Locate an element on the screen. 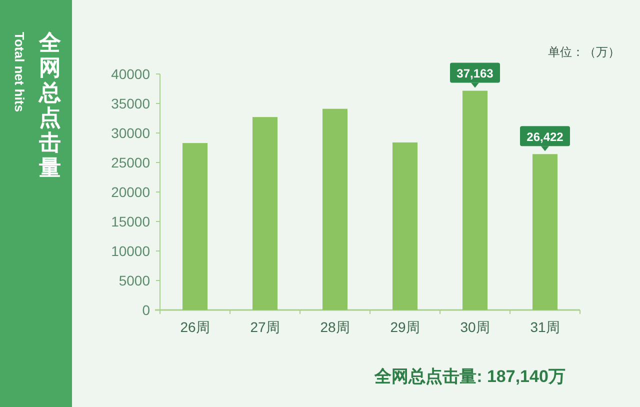  x-tick-label: 27周 is located at coordinates (265, 327).